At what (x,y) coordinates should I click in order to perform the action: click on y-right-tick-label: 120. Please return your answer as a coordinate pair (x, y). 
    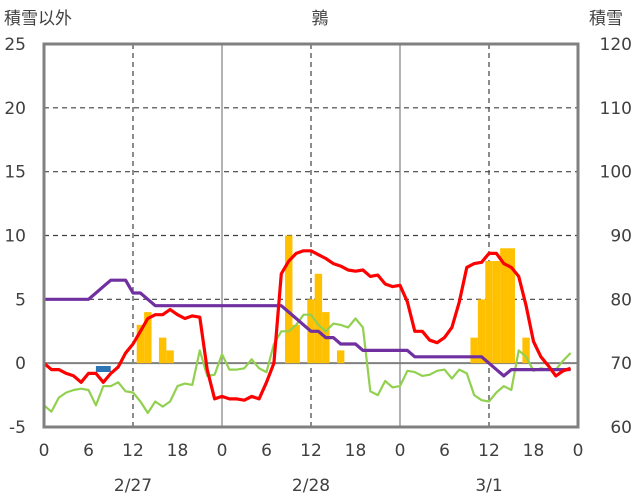
    Looking at the image, I should click on (616, 45).